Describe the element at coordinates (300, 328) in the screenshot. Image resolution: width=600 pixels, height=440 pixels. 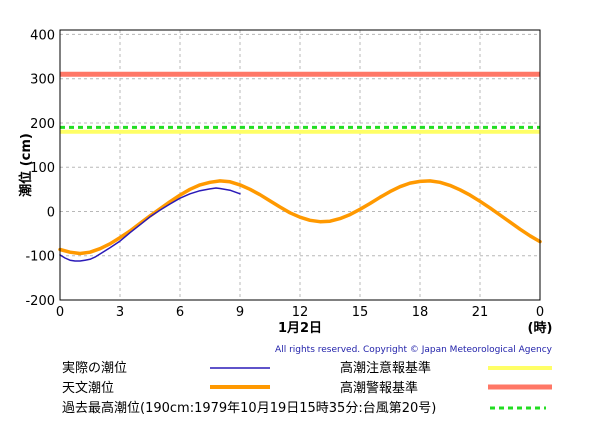
I see `x-axis-date-label: 1月2日` at that location.